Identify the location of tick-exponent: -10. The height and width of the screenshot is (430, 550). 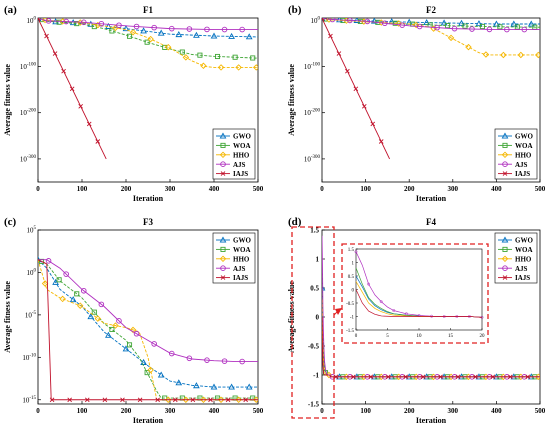
(32, 355).